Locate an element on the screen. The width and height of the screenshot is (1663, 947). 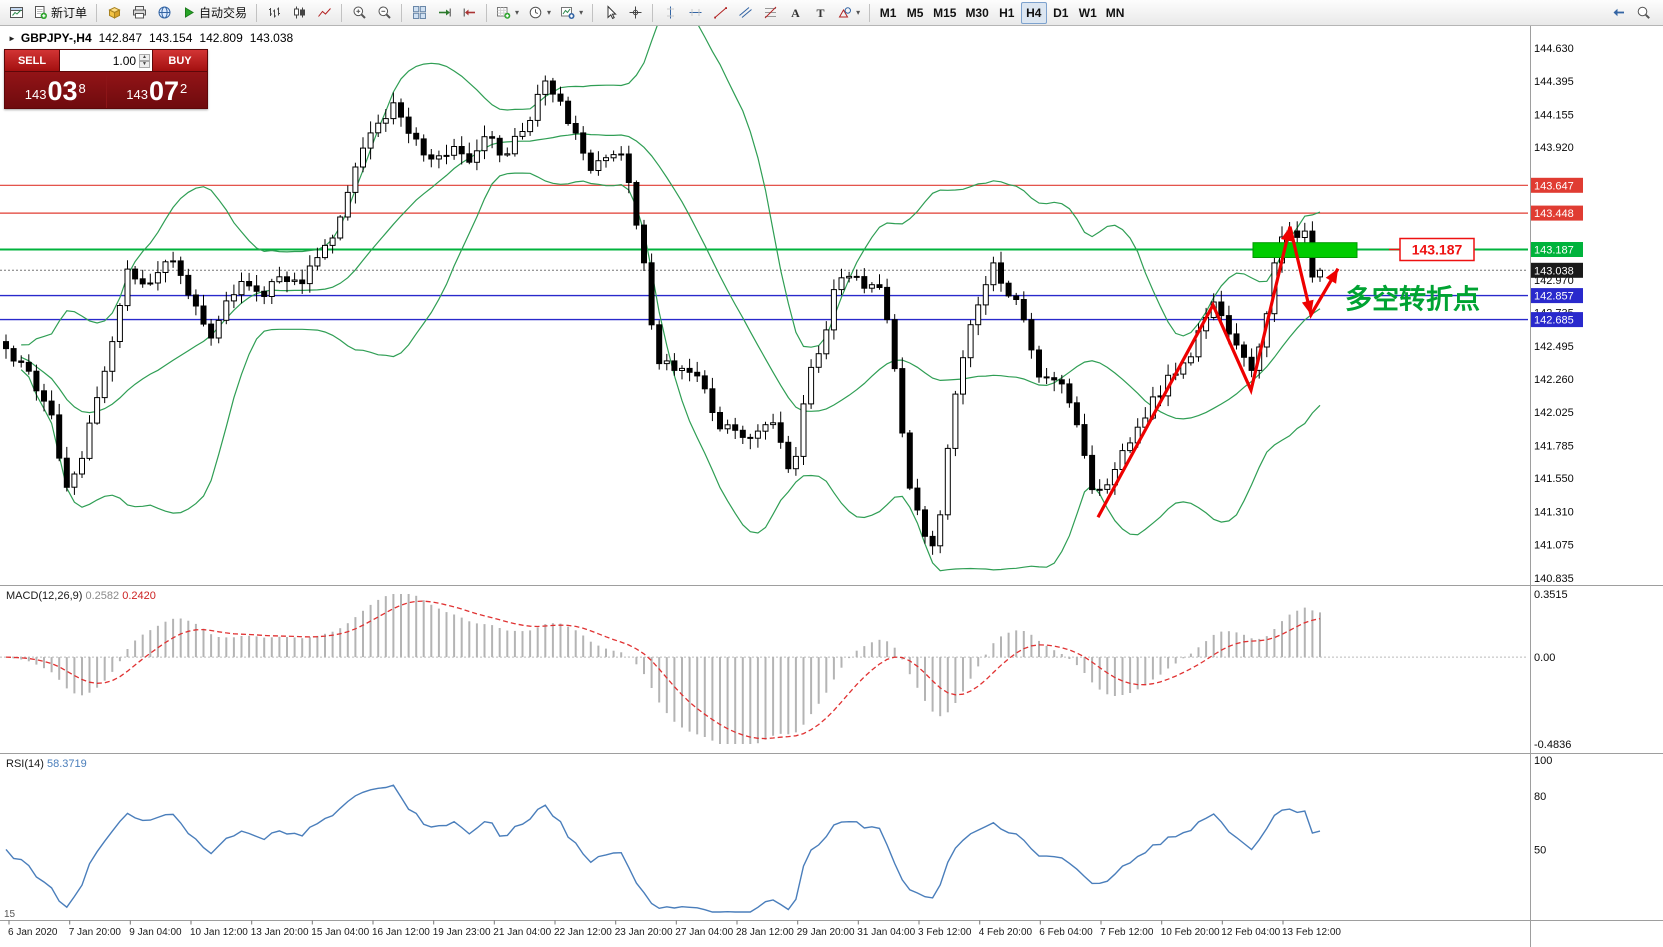
tf-m1-button: M1 is located at coordinates (888, 13).